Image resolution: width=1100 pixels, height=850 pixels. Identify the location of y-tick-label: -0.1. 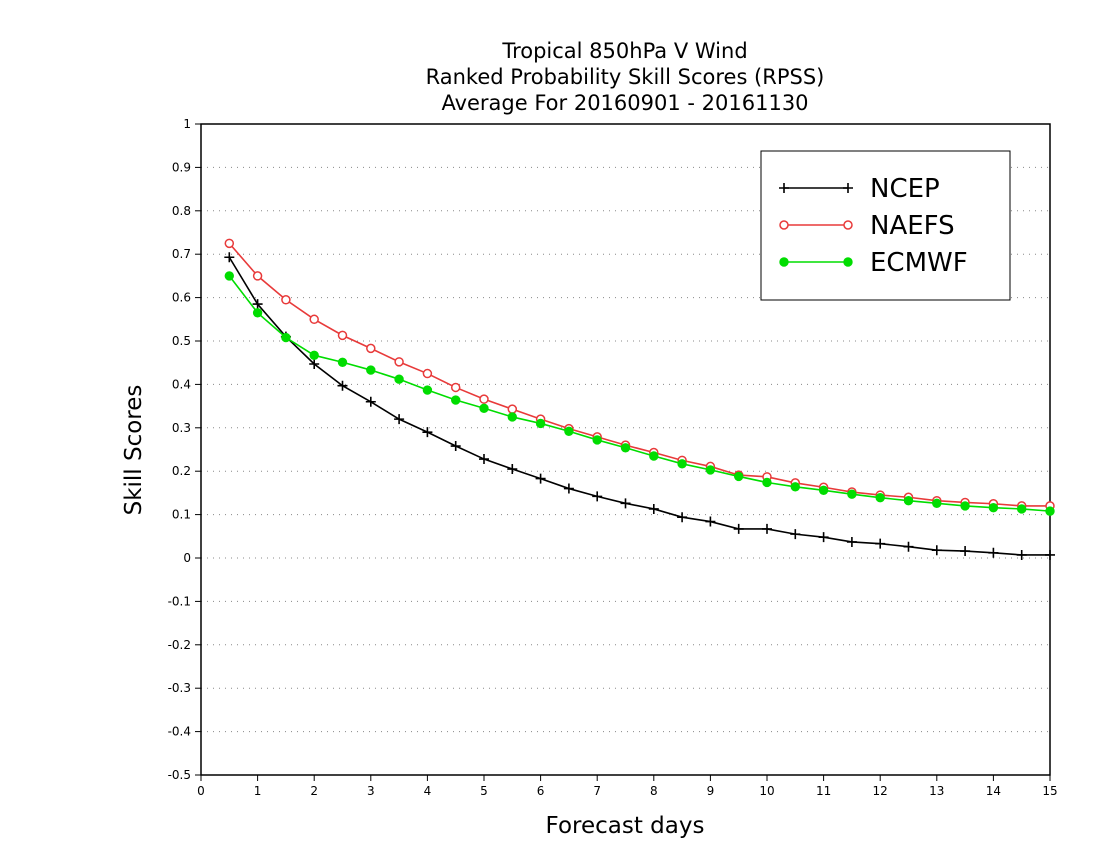
(179, 601).